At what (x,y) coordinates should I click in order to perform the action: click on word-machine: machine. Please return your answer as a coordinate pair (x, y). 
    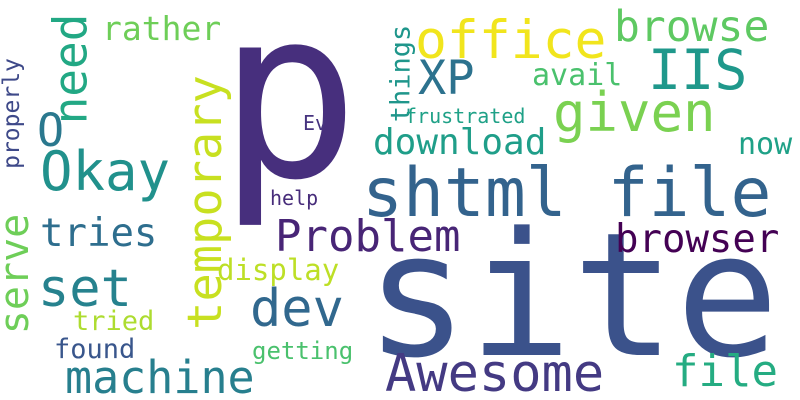
    Looking at the image, I should click on (160, 375).